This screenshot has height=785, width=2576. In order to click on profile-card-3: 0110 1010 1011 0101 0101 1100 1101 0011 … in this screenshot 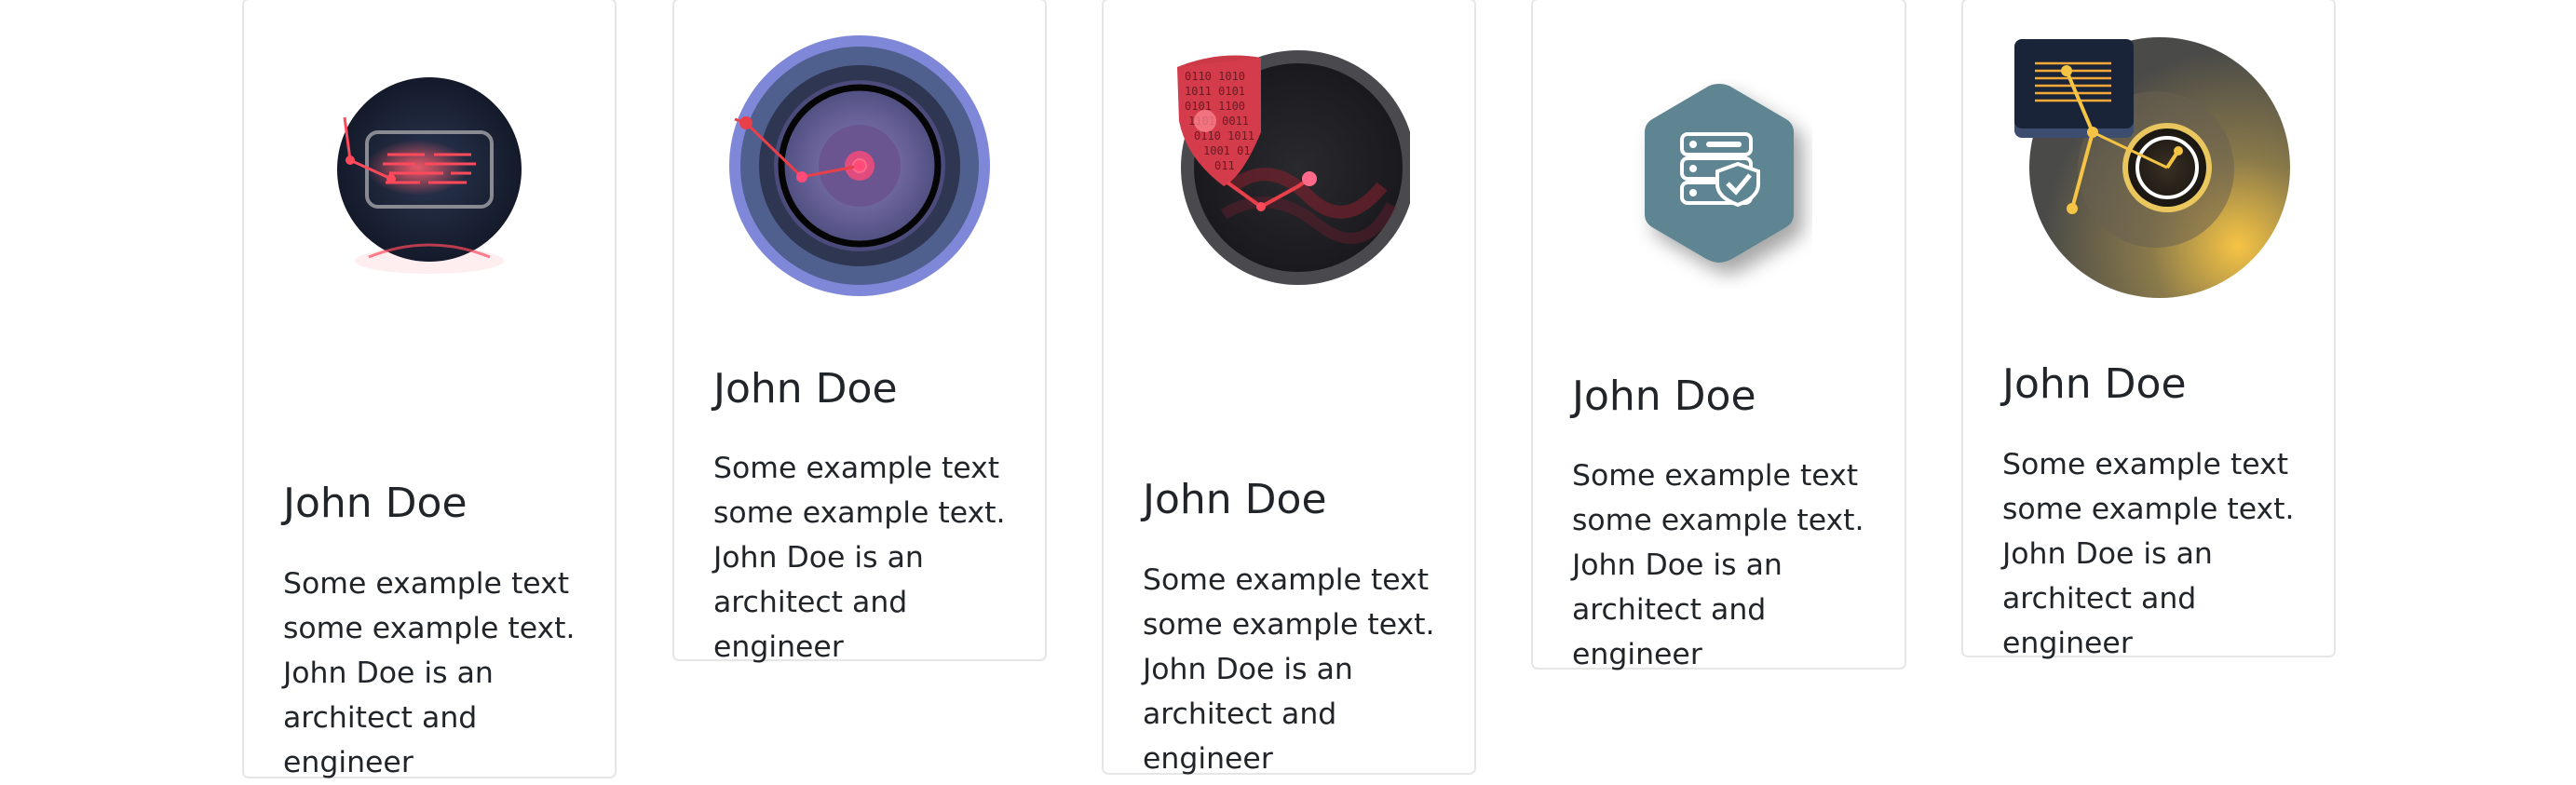, I will do `click(1289, 388)`.